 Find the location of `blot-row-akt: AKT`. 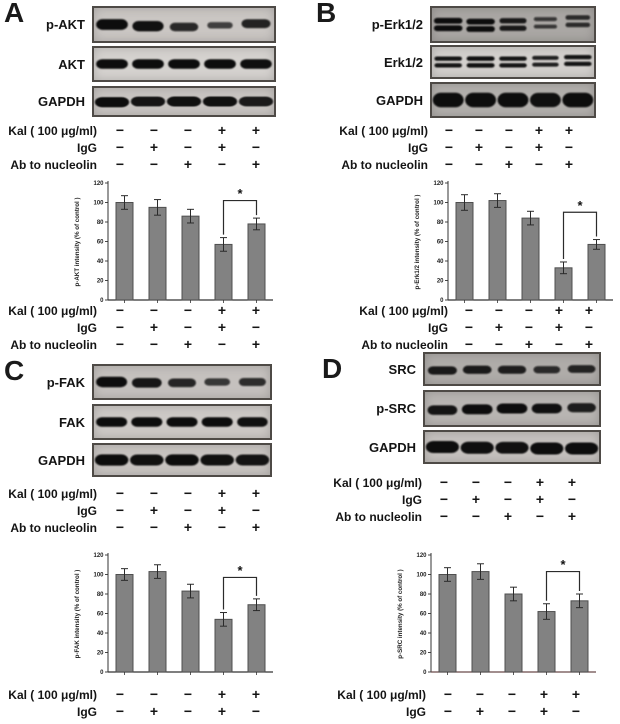

blot-row-akt: AKT is located at coordinates (155, 64).